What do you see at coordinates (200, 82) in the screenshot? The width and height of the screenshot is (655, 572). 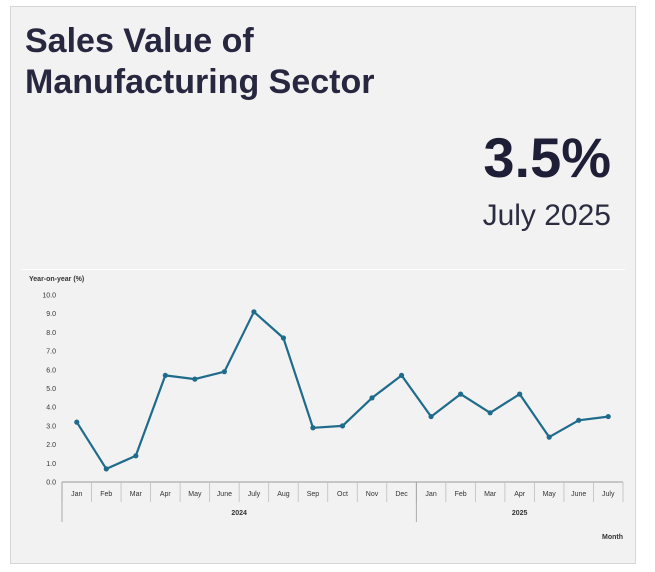 I see `title-line-2: Manufacturing Sector` at bounding box center [200, 82].